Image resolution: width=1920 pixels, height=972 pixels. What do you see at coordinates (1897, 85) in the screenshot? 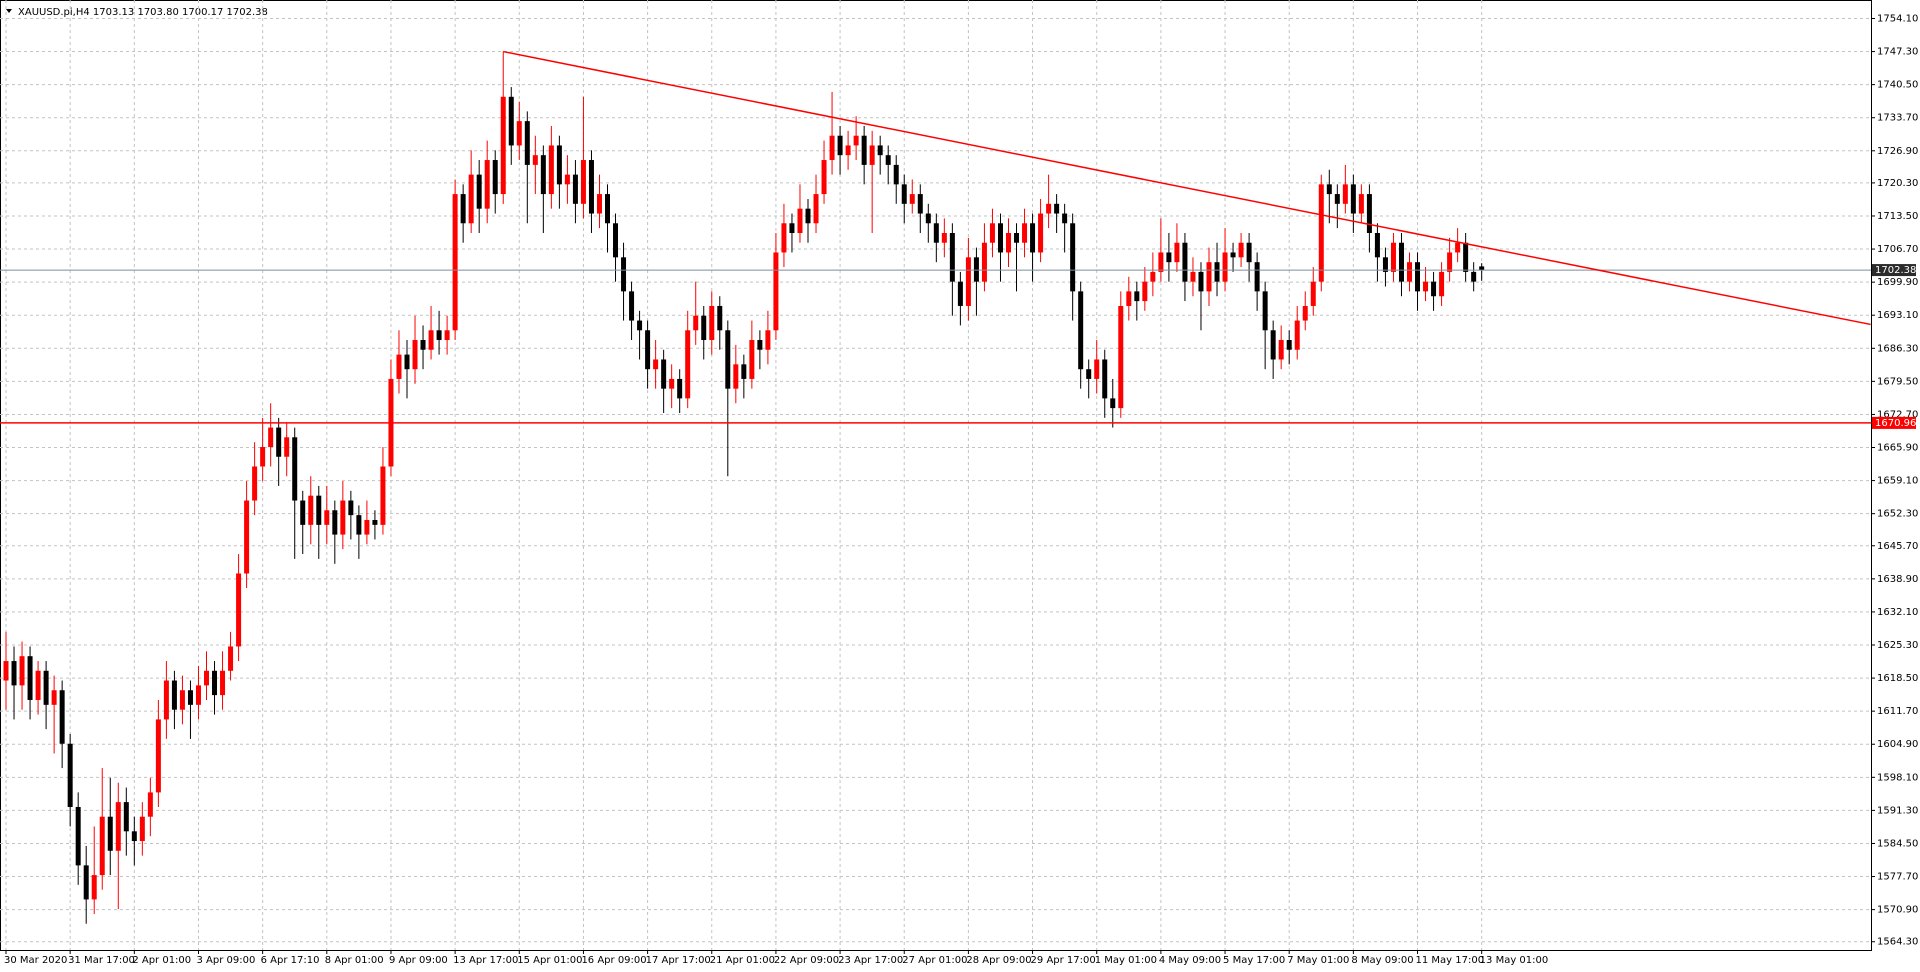
I see `y-tick-label: 1740.50` at bounding box center [1897, 85].